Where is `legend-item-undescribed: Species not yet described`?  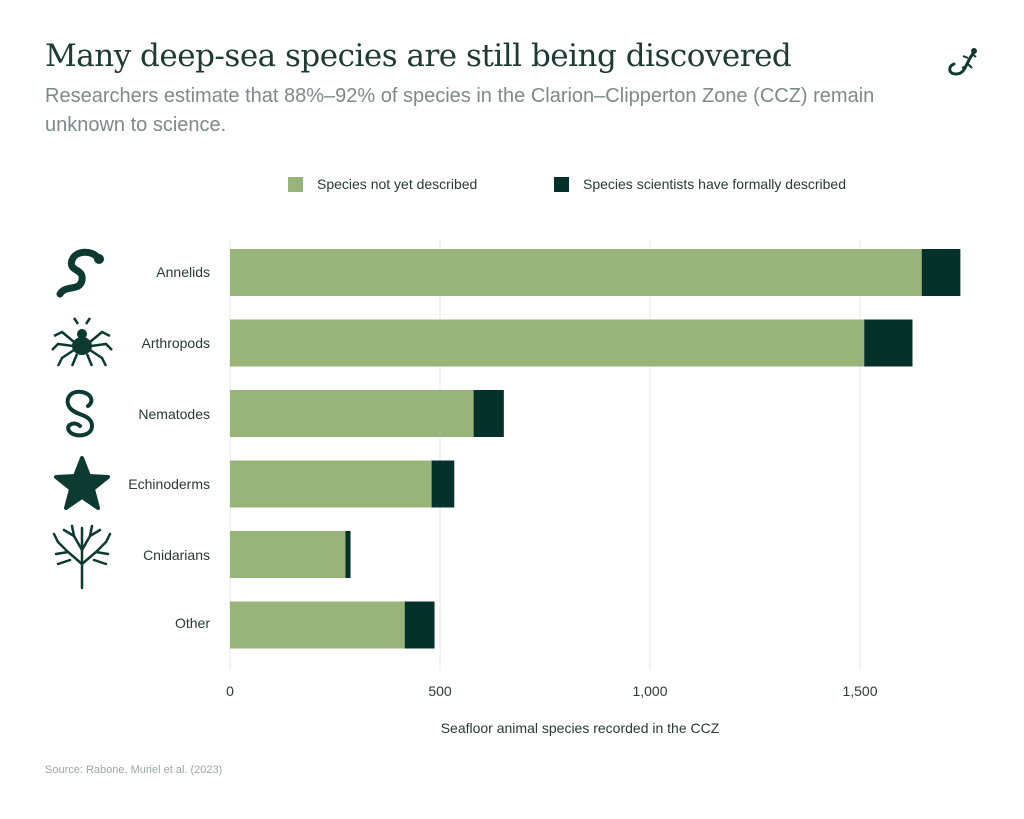
legend-item-undescribed: Species not yet described is located at coordinates (382, 184).